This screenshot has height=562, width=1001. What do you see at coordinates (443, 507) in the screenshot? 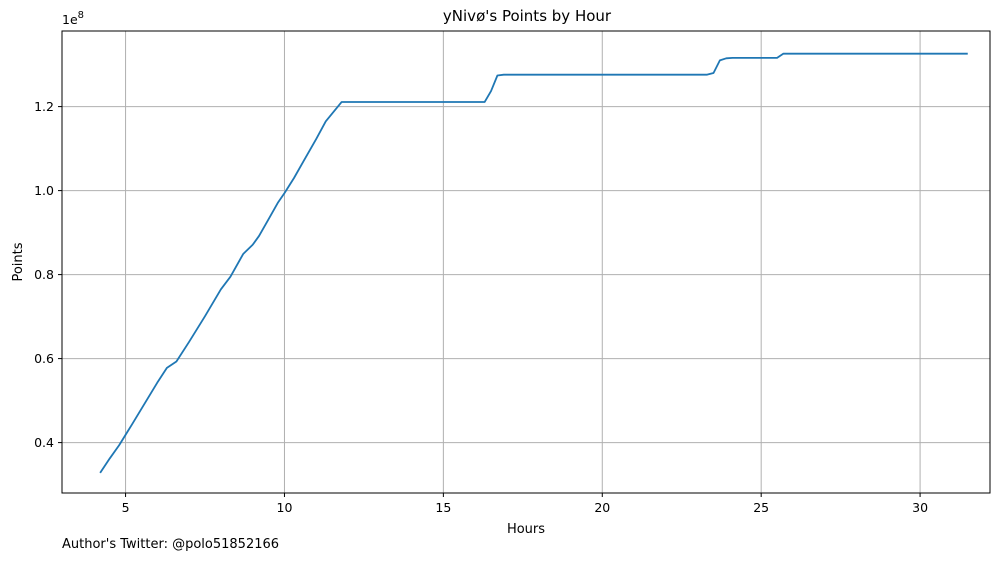
I see `x-tick-label: 15` at bounding box center [443, 507].